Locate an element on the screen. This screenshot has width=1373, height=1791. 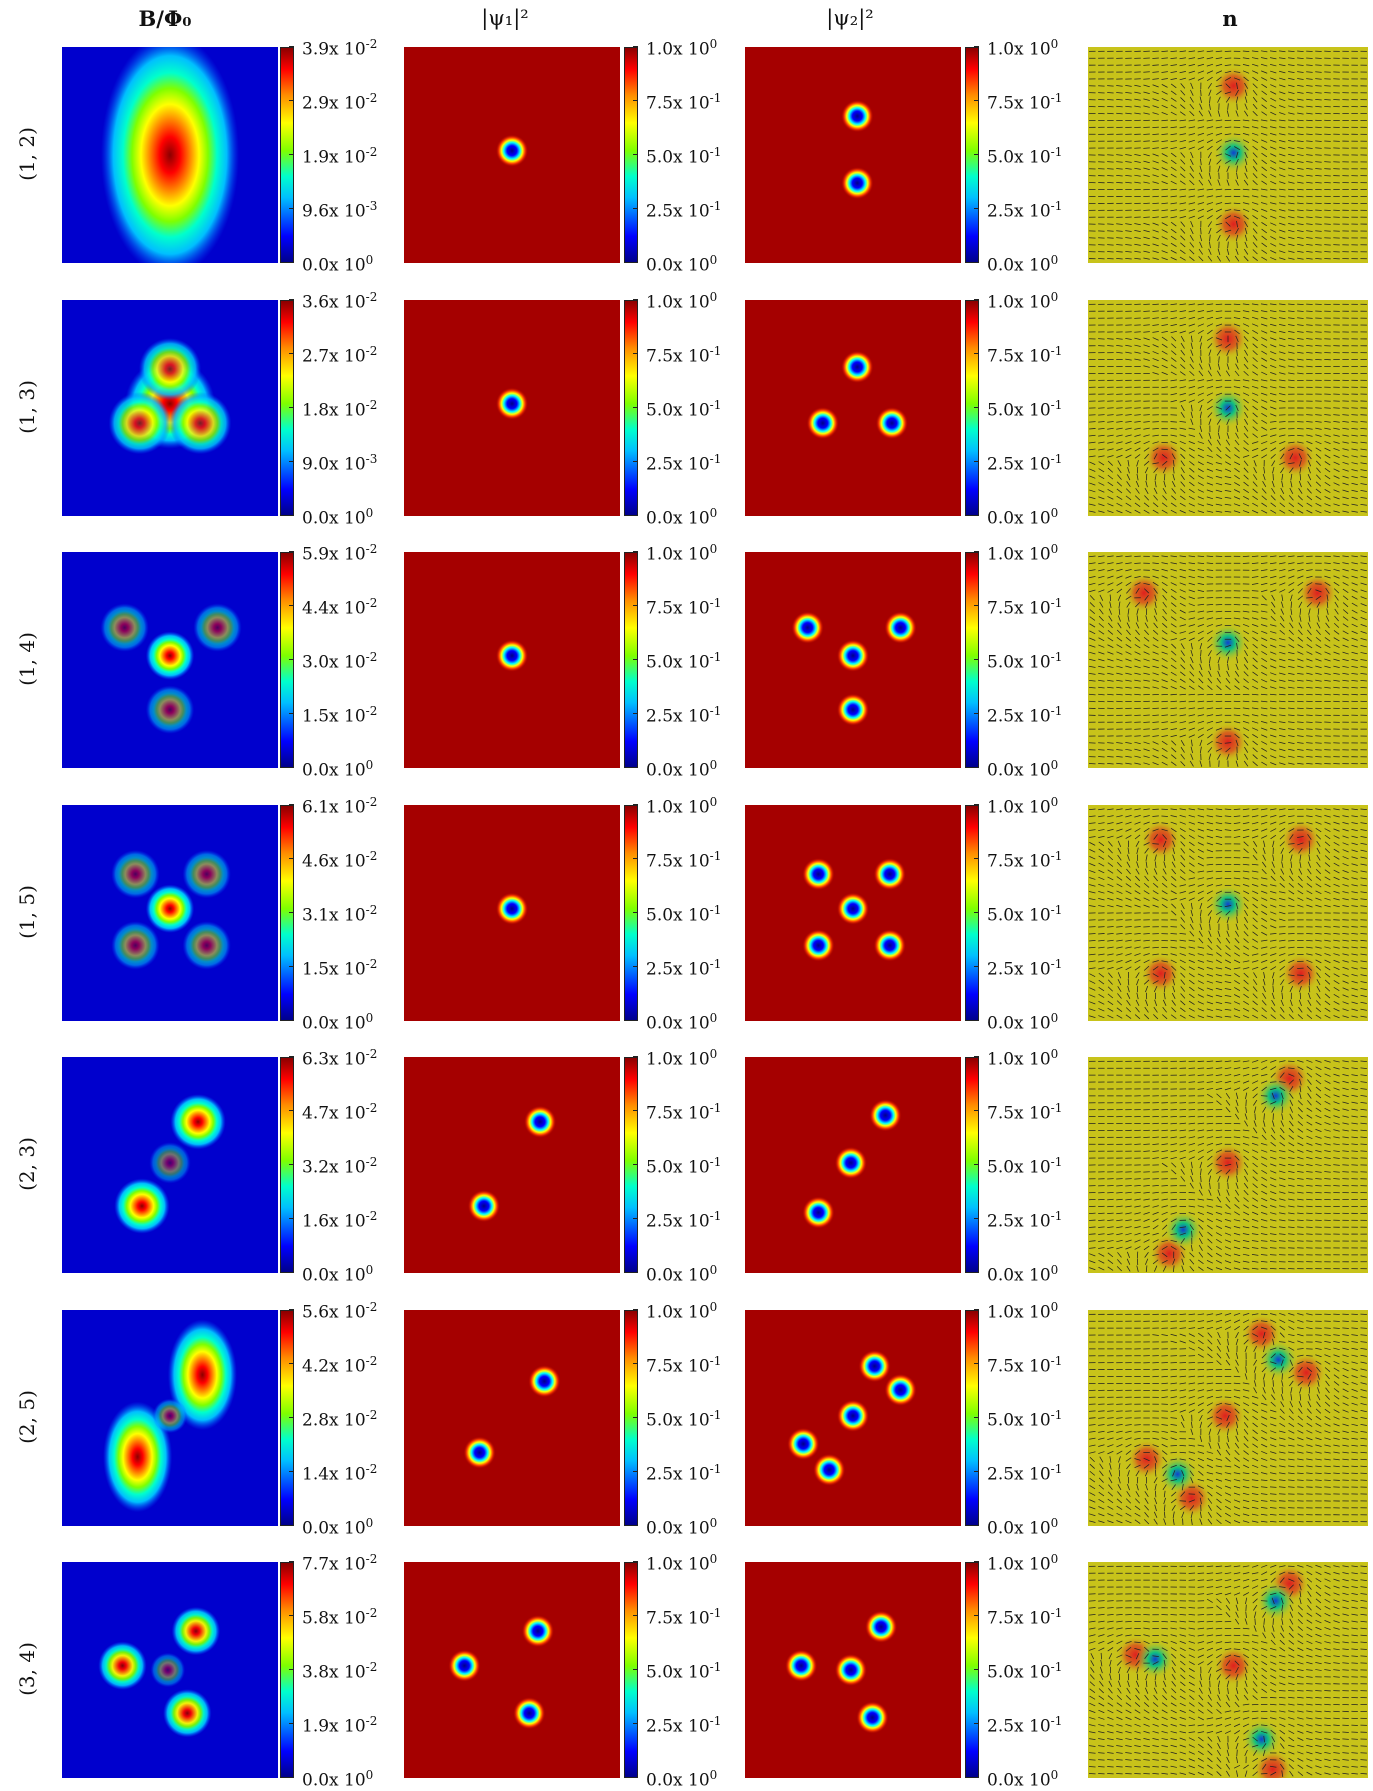
colorbar-tick-label: 1.9x 10-2 is located at coordinates (339, 1725).